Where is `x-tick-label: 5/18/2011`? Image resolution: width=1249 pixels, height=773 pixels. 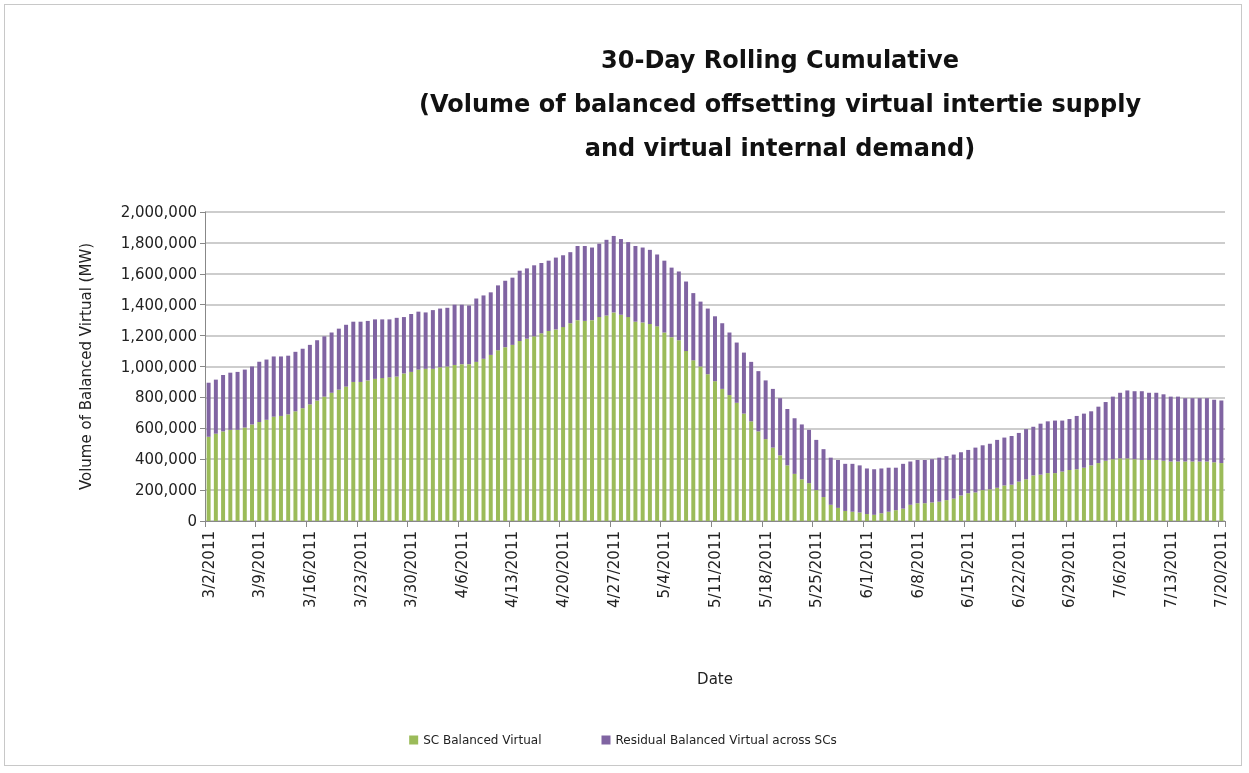 x-tick-label: 5/18/2011 is located at coordinates (765, 569).